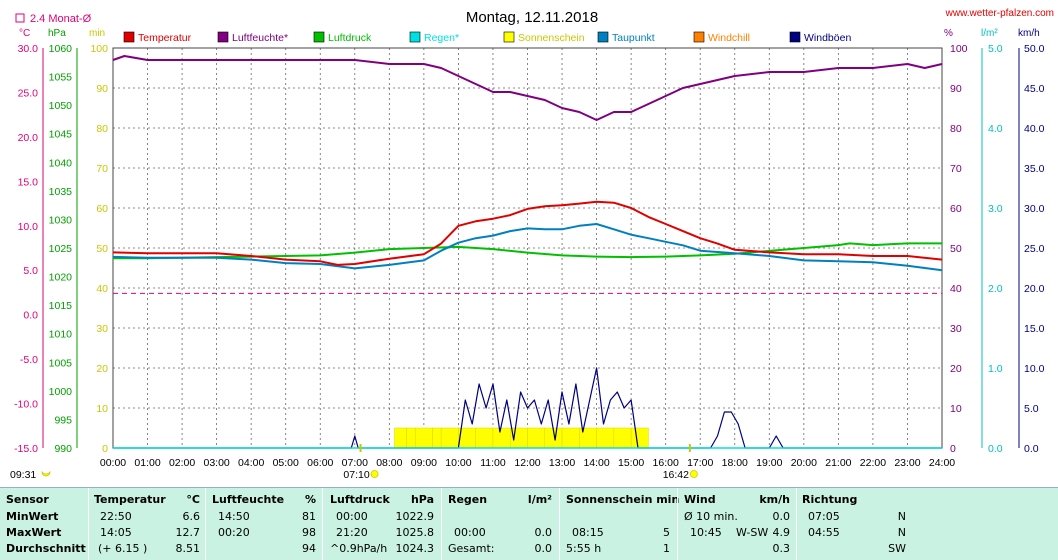 The width and height of the screenshot is (1058, 560). Describe the element at coordinates (102, 329) in the screenshot. I see `sunshine-tick-label: 30` at that location.